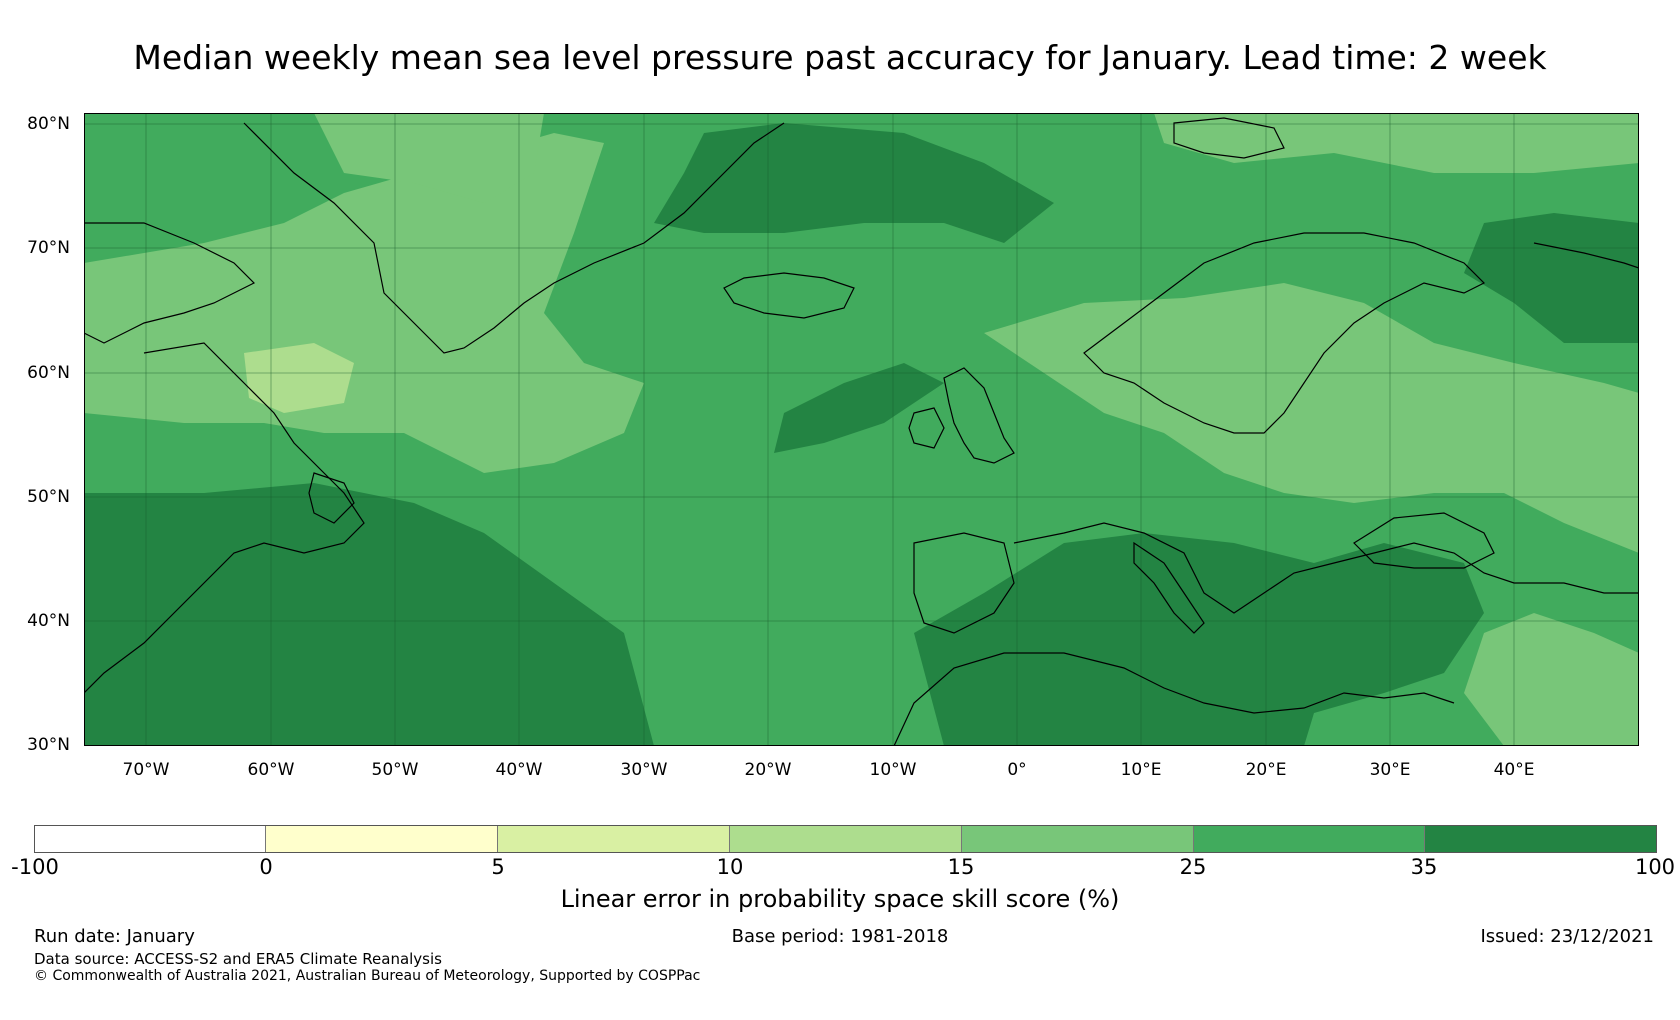 This screenshot has height=1020, width=1680. I want to click on base-period: Base period: 1981-2018, so click(840, 936).